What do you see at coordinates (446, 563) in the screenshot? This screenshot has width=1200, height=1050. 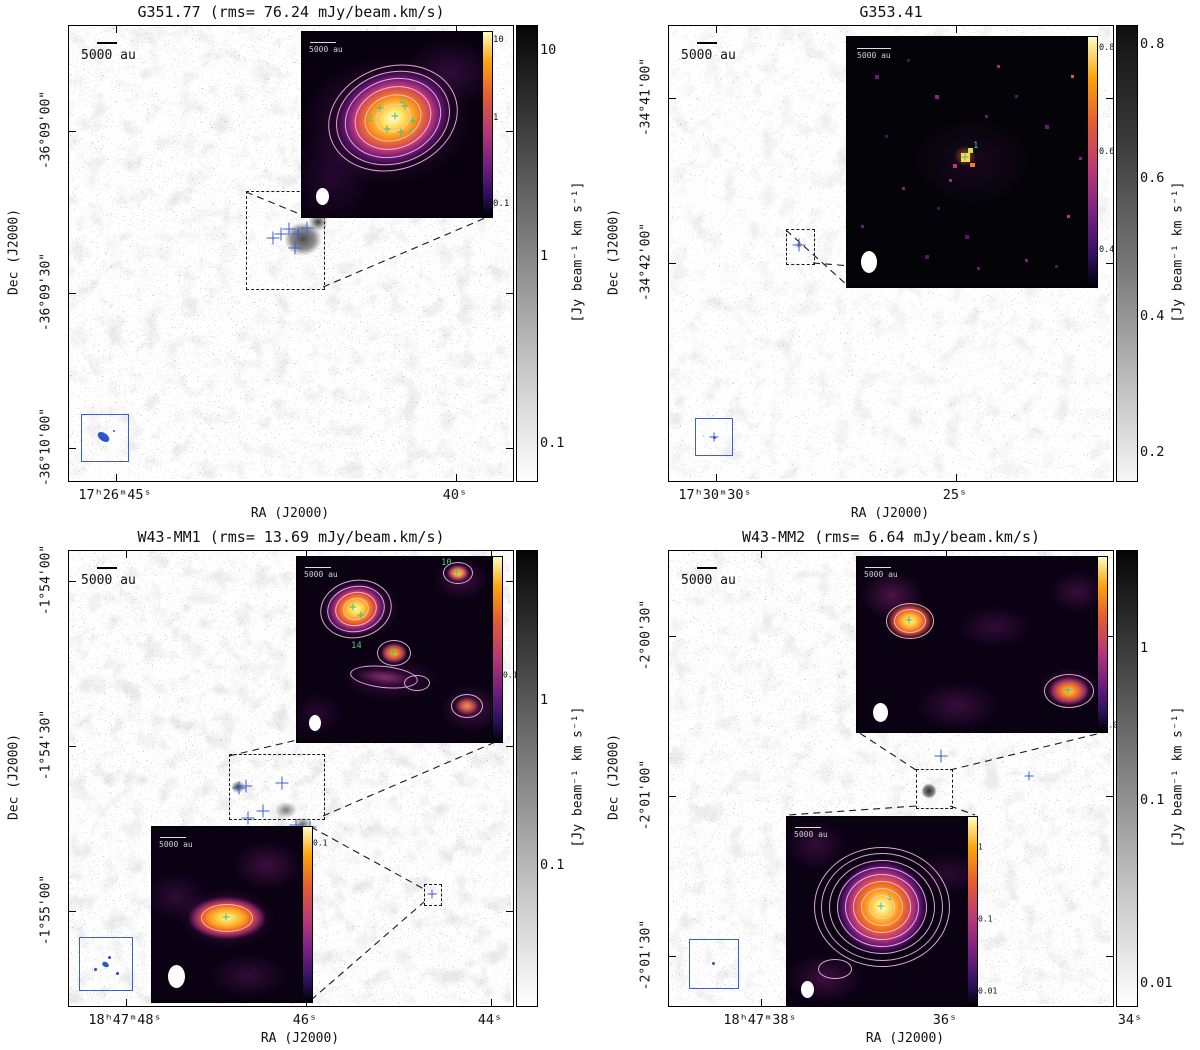 I see `core-number-label: 10` at bounding box center [446, 563].